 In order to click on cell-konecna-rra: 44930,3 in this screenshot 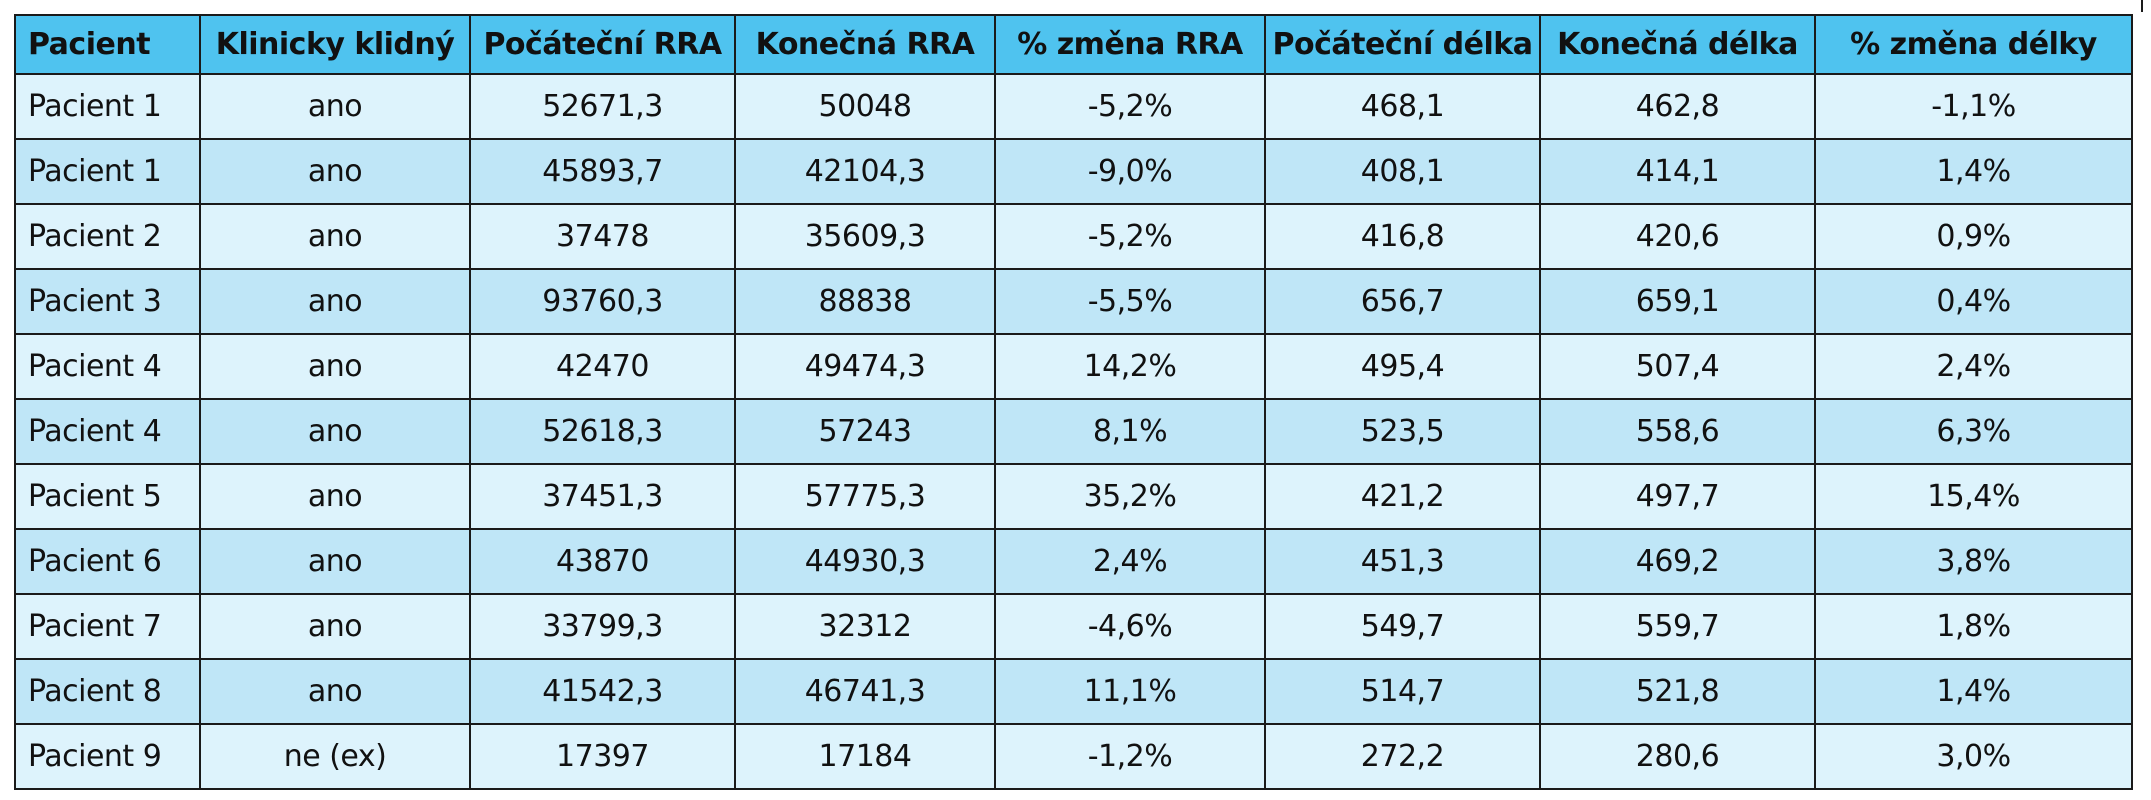, I will do `click(865, 561)`.